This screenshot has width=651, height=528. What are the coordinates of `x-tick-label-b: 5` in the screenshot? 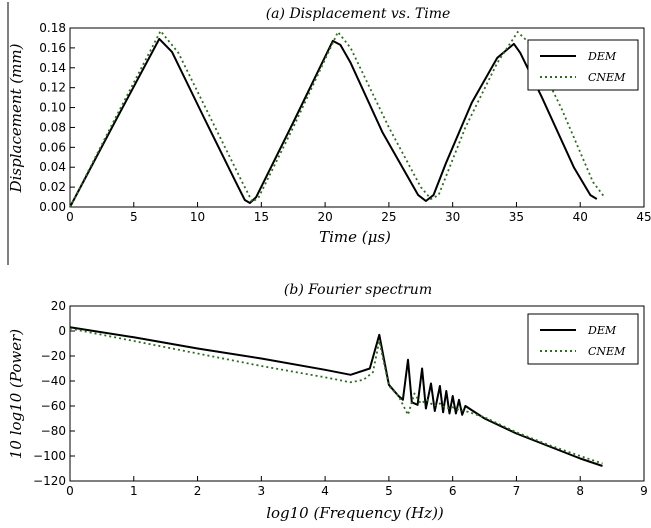 It's located at (389, 491).